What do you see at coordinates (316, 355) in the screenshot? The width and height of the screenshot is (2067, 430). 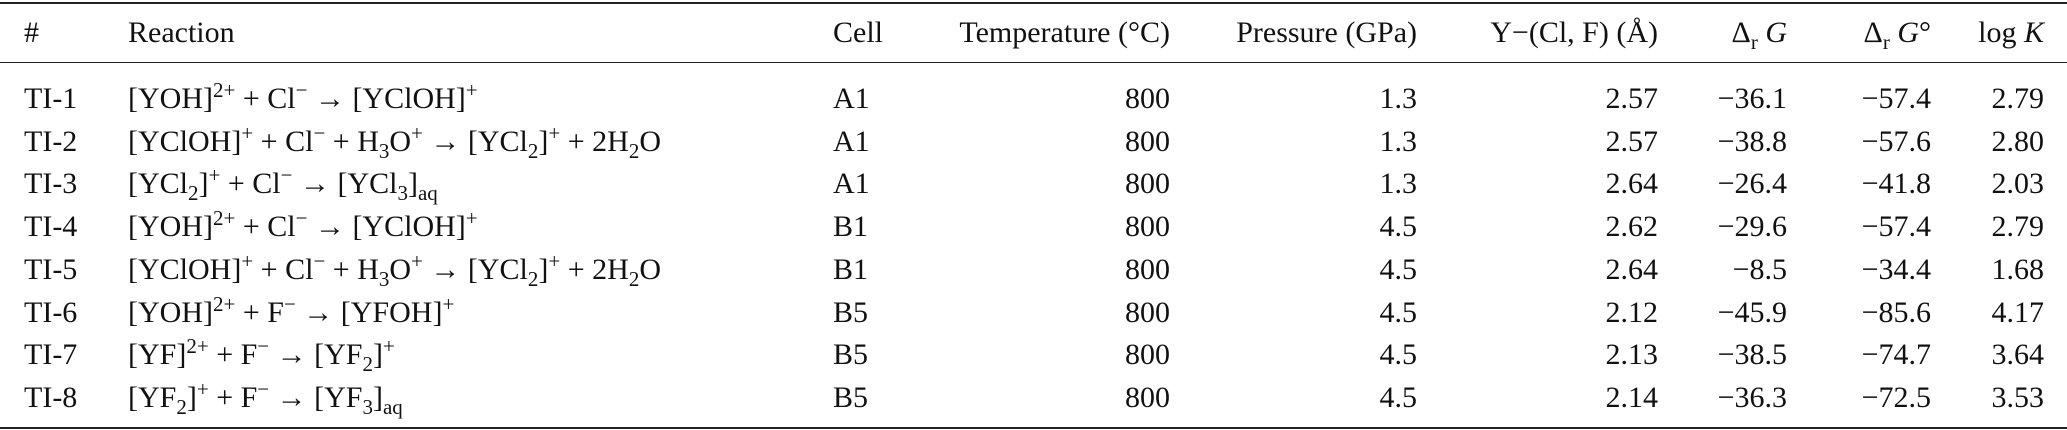 I see `text-segment: → [YF` at bounding box center [316, 355].